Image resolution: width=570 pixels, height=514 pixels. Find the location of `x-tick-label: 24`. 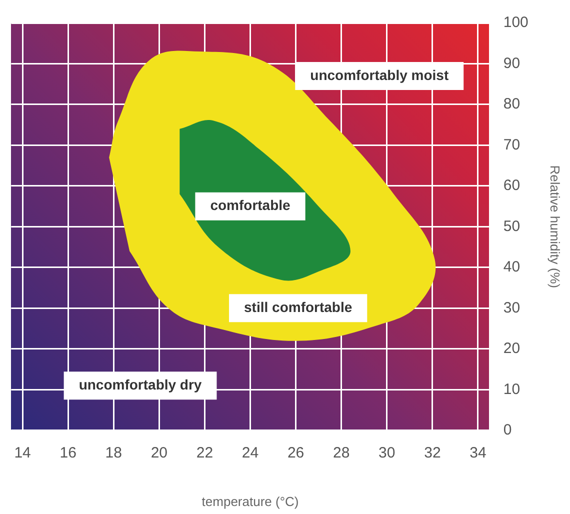

x-tick-label: 24 is located at coordinates (250, 453).